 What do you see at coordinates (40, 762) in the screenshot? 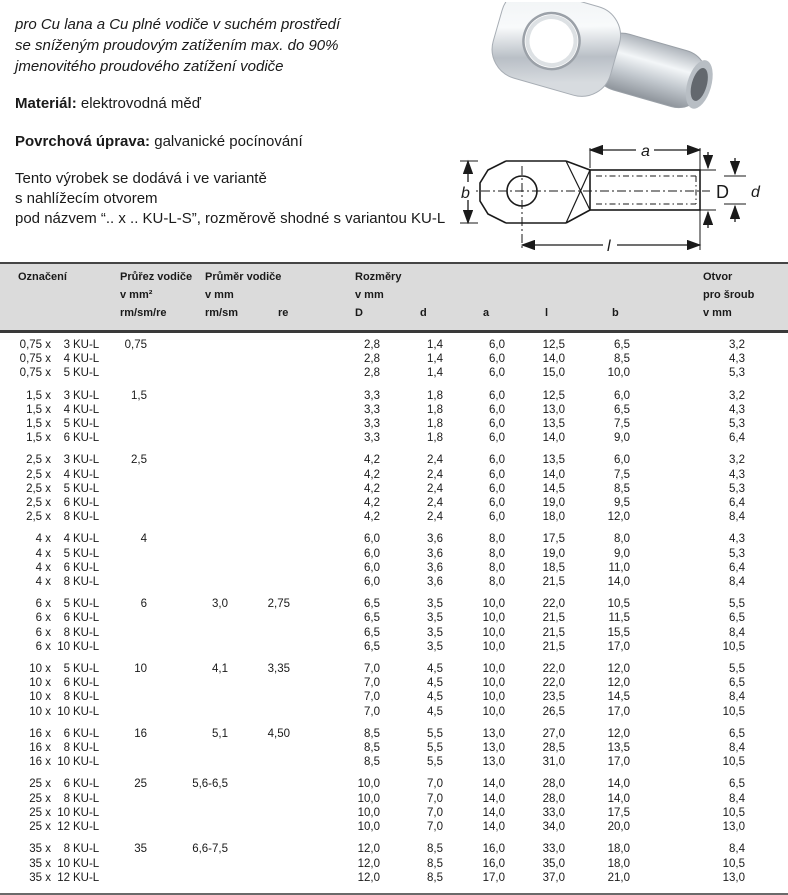
I see `cell: 16 x` at bounding box center [40, 762].